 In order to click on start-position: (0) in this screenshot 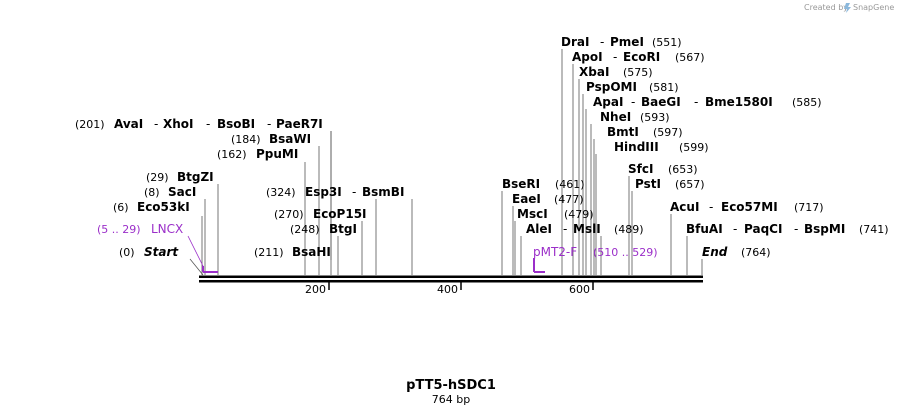, I will do `click(127, 252)`.